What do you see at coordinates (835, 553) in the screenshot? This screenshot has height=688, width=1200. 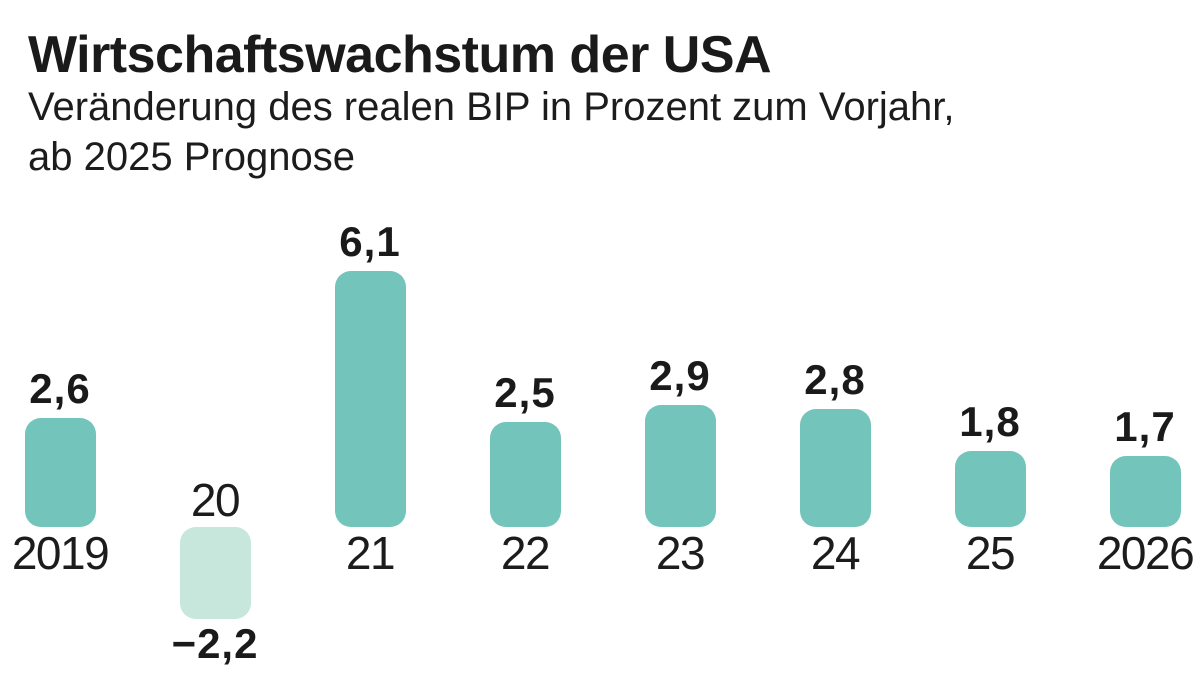 I see `year-label-24: 24` at bounding box center [835, 553].